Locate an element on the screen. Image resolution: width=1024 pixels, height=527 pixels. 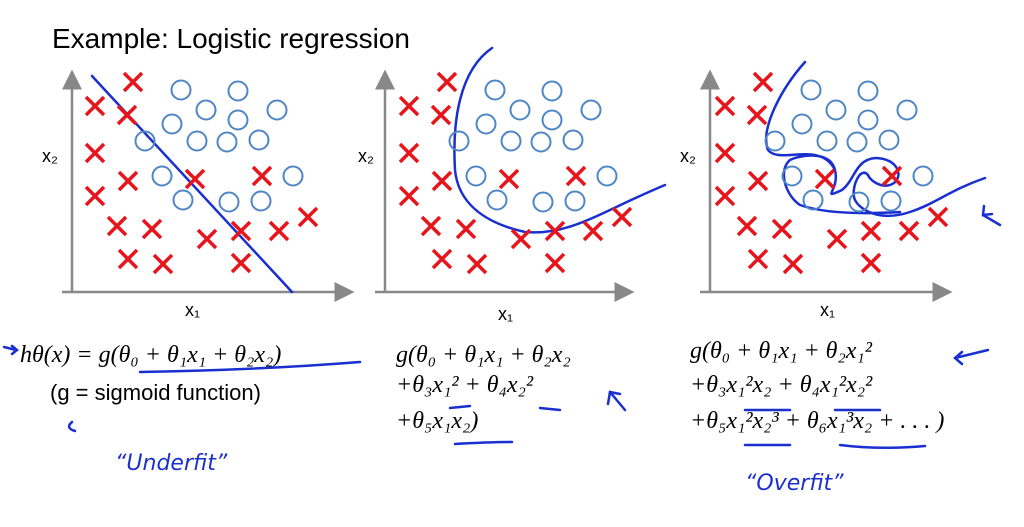
formula: g(θ₀ + θ₁x₁ + θ₂x₂ is located at coordinates (483, 355).